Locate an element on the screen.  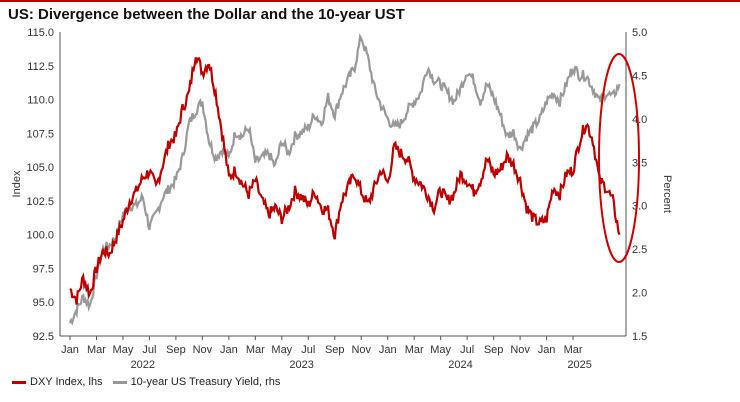
title-rule is located at coordinates (370, 1).